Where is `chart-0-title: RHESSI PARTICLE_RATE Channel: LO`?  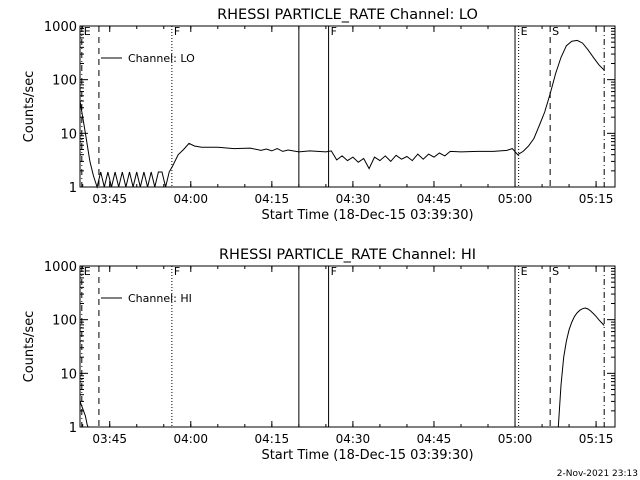 chart-0-title: RHESSI PARTICLE_RATE Channel: LO is located at coordinates (347, 15).